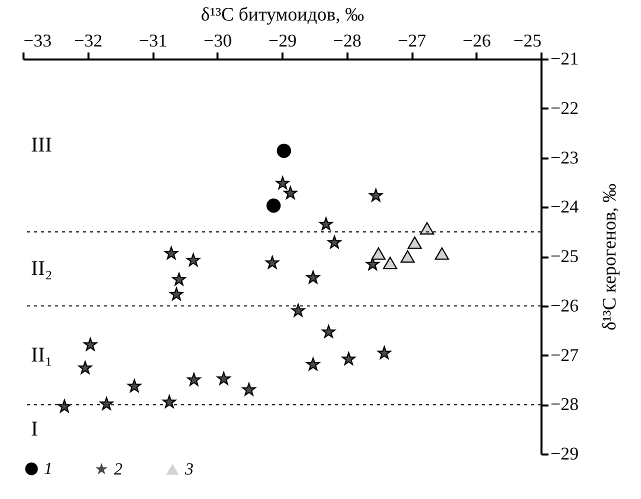 The width and height of the screenshot is (641, 499). What do you see at coordinates (527, 40) in the screenshot?
I see `x-tick-label: −25` at bounding box center [527, 40].